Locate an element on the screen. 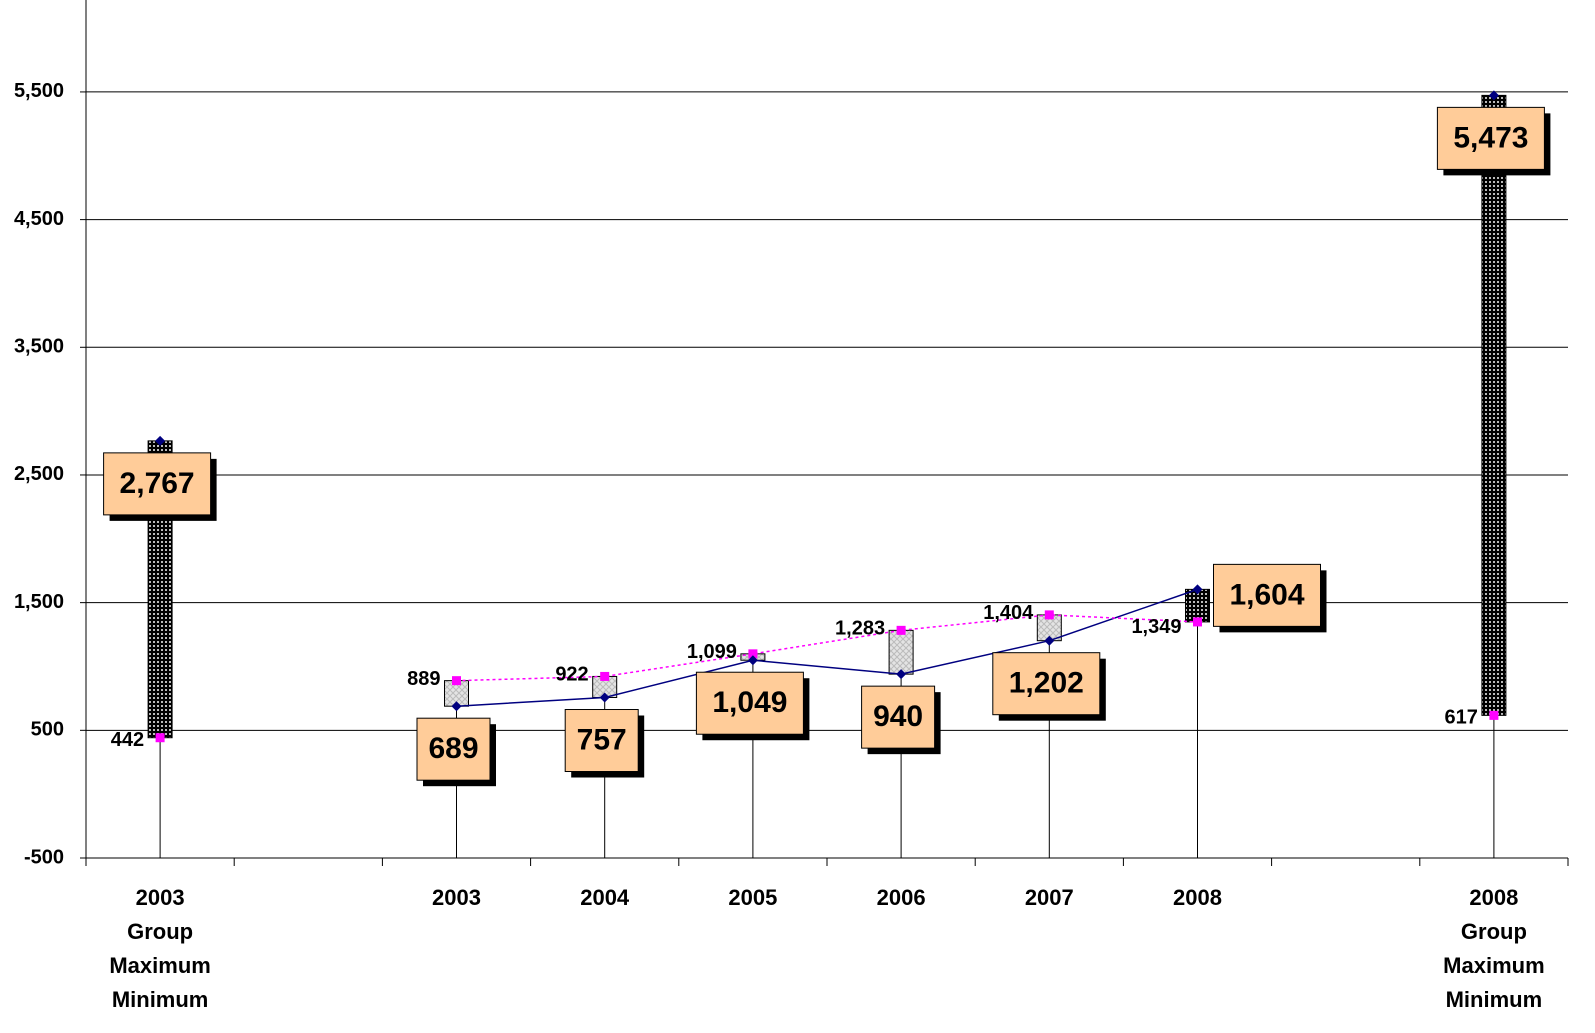 The width and height of the screenshot is (1595, 1033). data-label: 940 is located at coordinates (898, 716).